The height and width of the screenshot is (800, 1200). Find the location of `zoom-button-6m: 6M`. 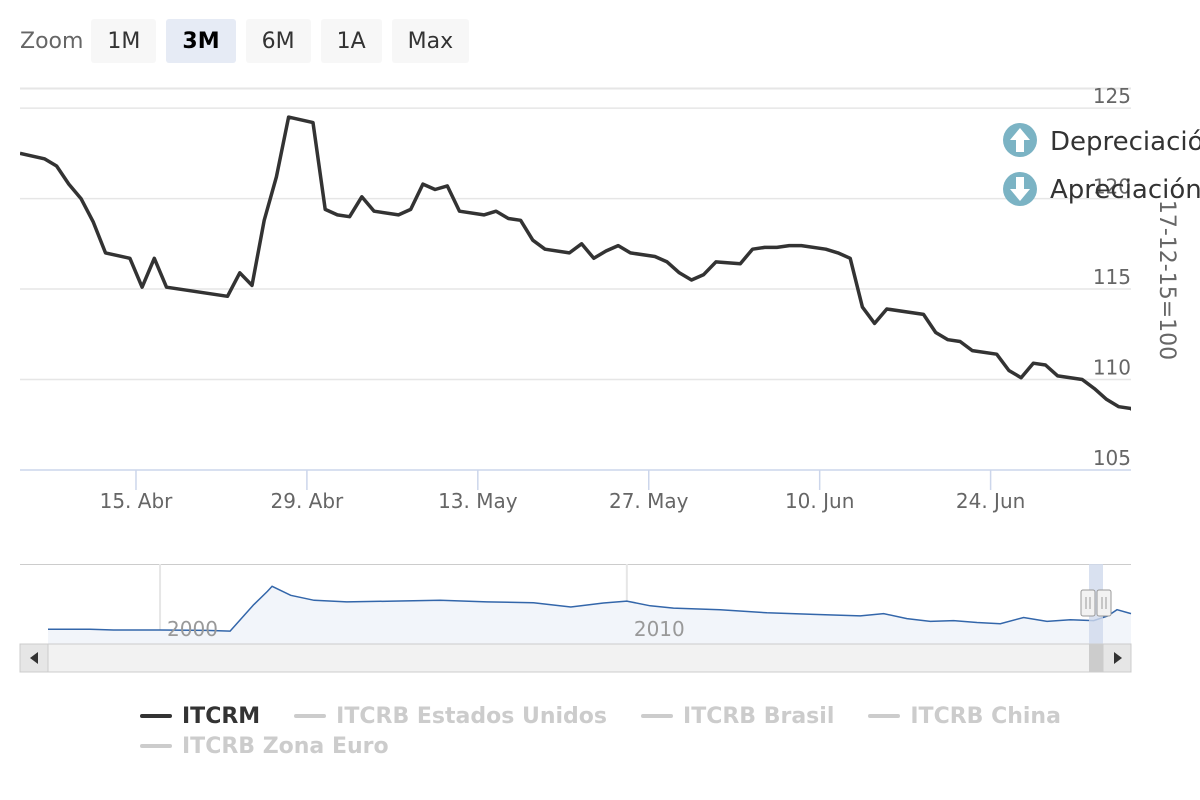

zoom-button-6m: 6M is located at coordinates (278, 41).